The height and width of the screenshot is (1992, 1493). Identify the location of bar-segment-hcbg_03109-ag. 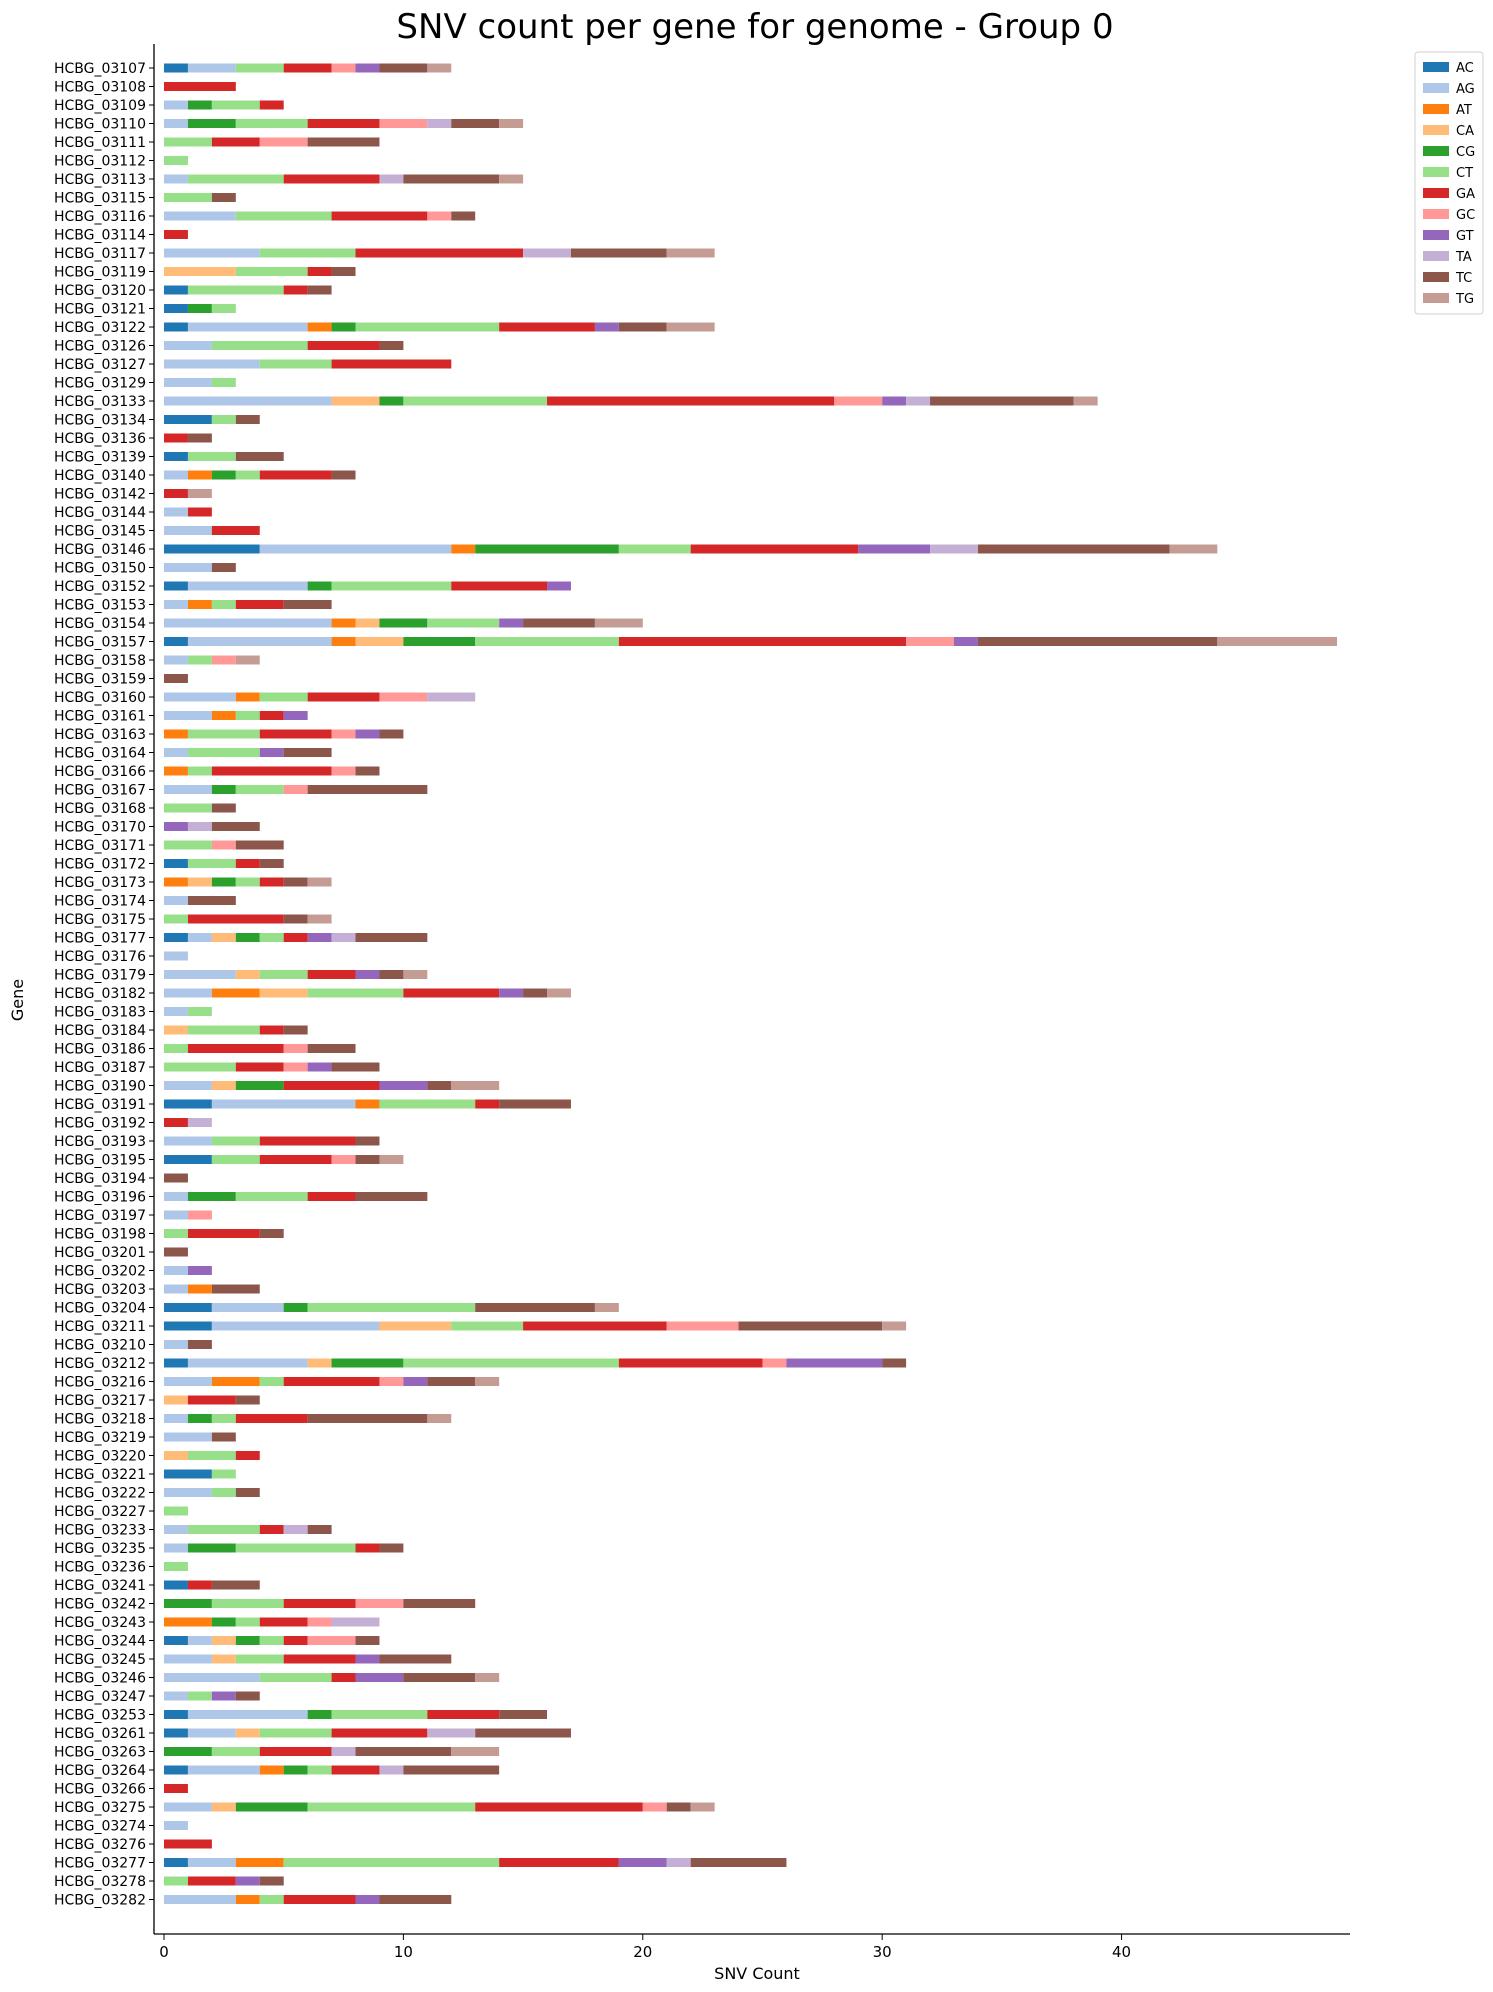
(176, 105).